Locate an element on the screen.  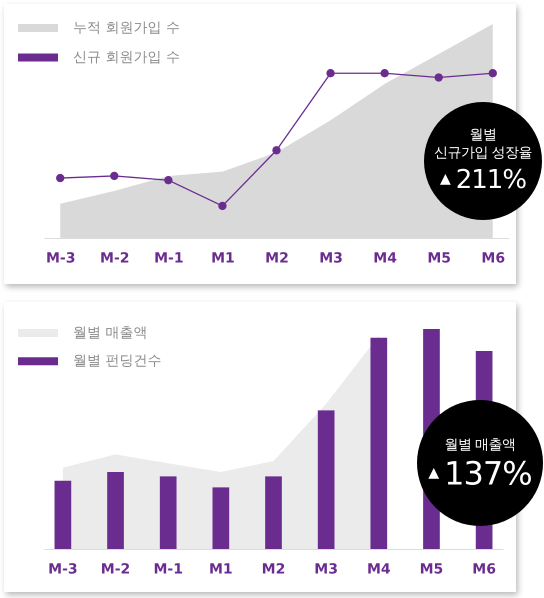
legend-label: 월별 매출액 is located at coordinates (110, 333).